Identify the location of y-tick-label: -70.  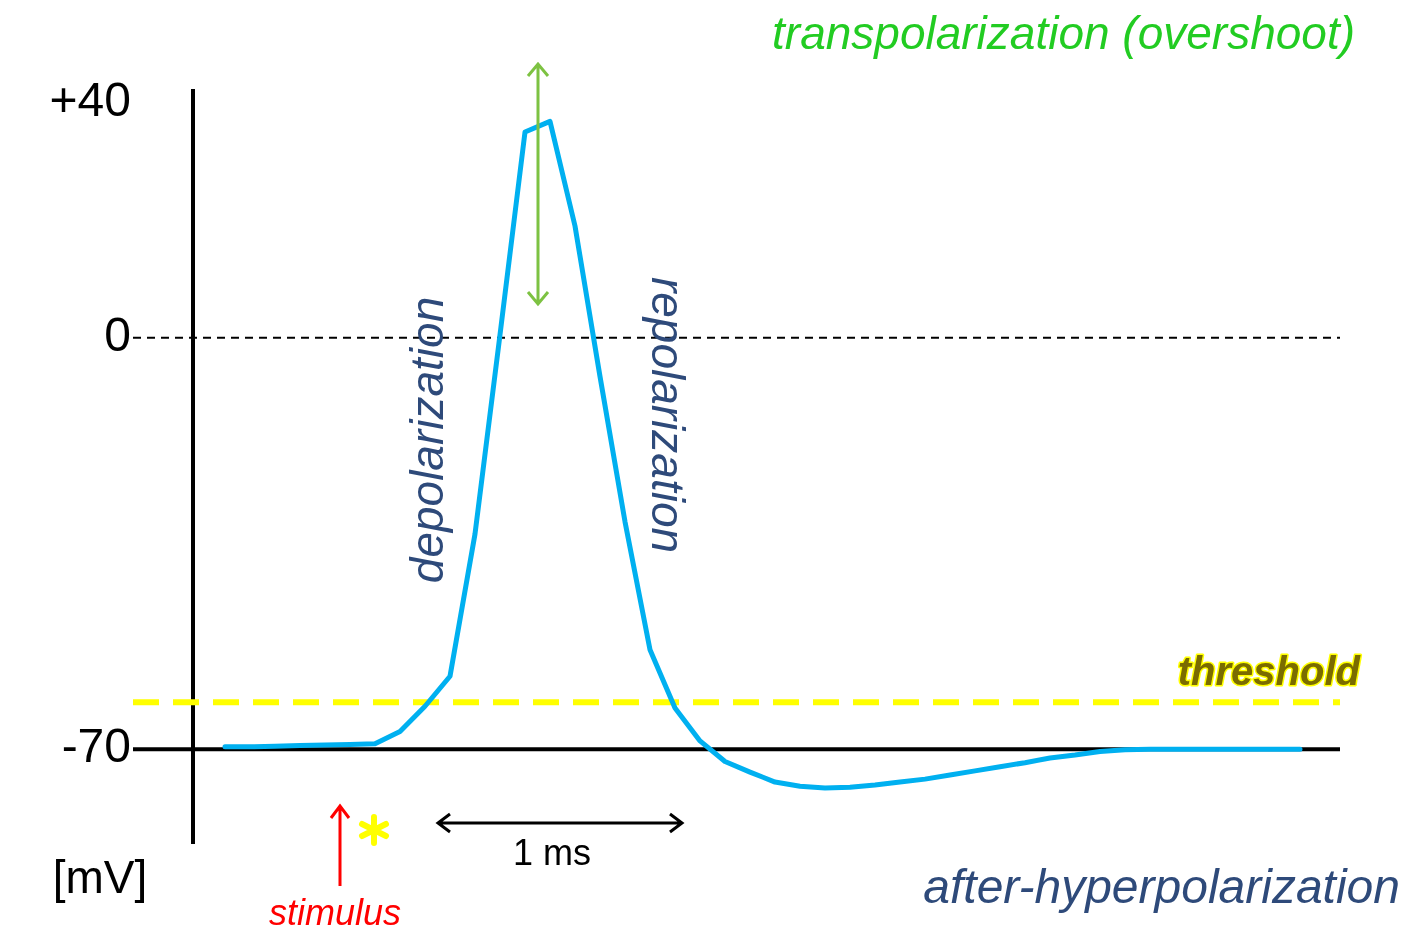
(96, 746).